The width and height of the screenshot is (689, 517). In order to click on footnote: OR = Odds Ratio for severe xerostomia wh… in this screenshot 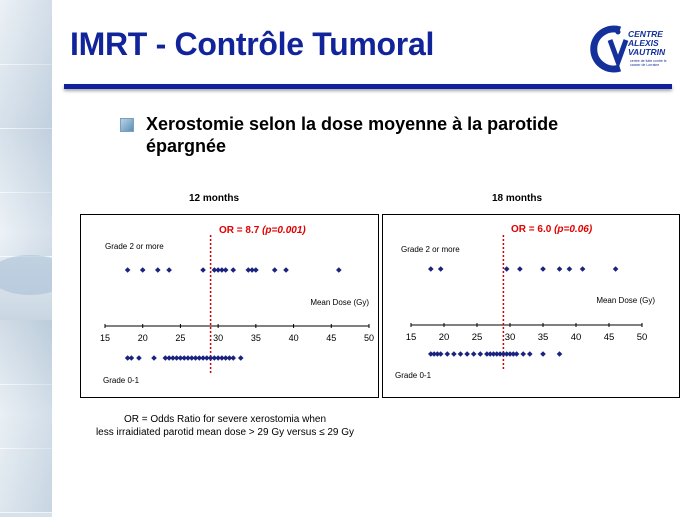, I will do `click(225, 426)`.